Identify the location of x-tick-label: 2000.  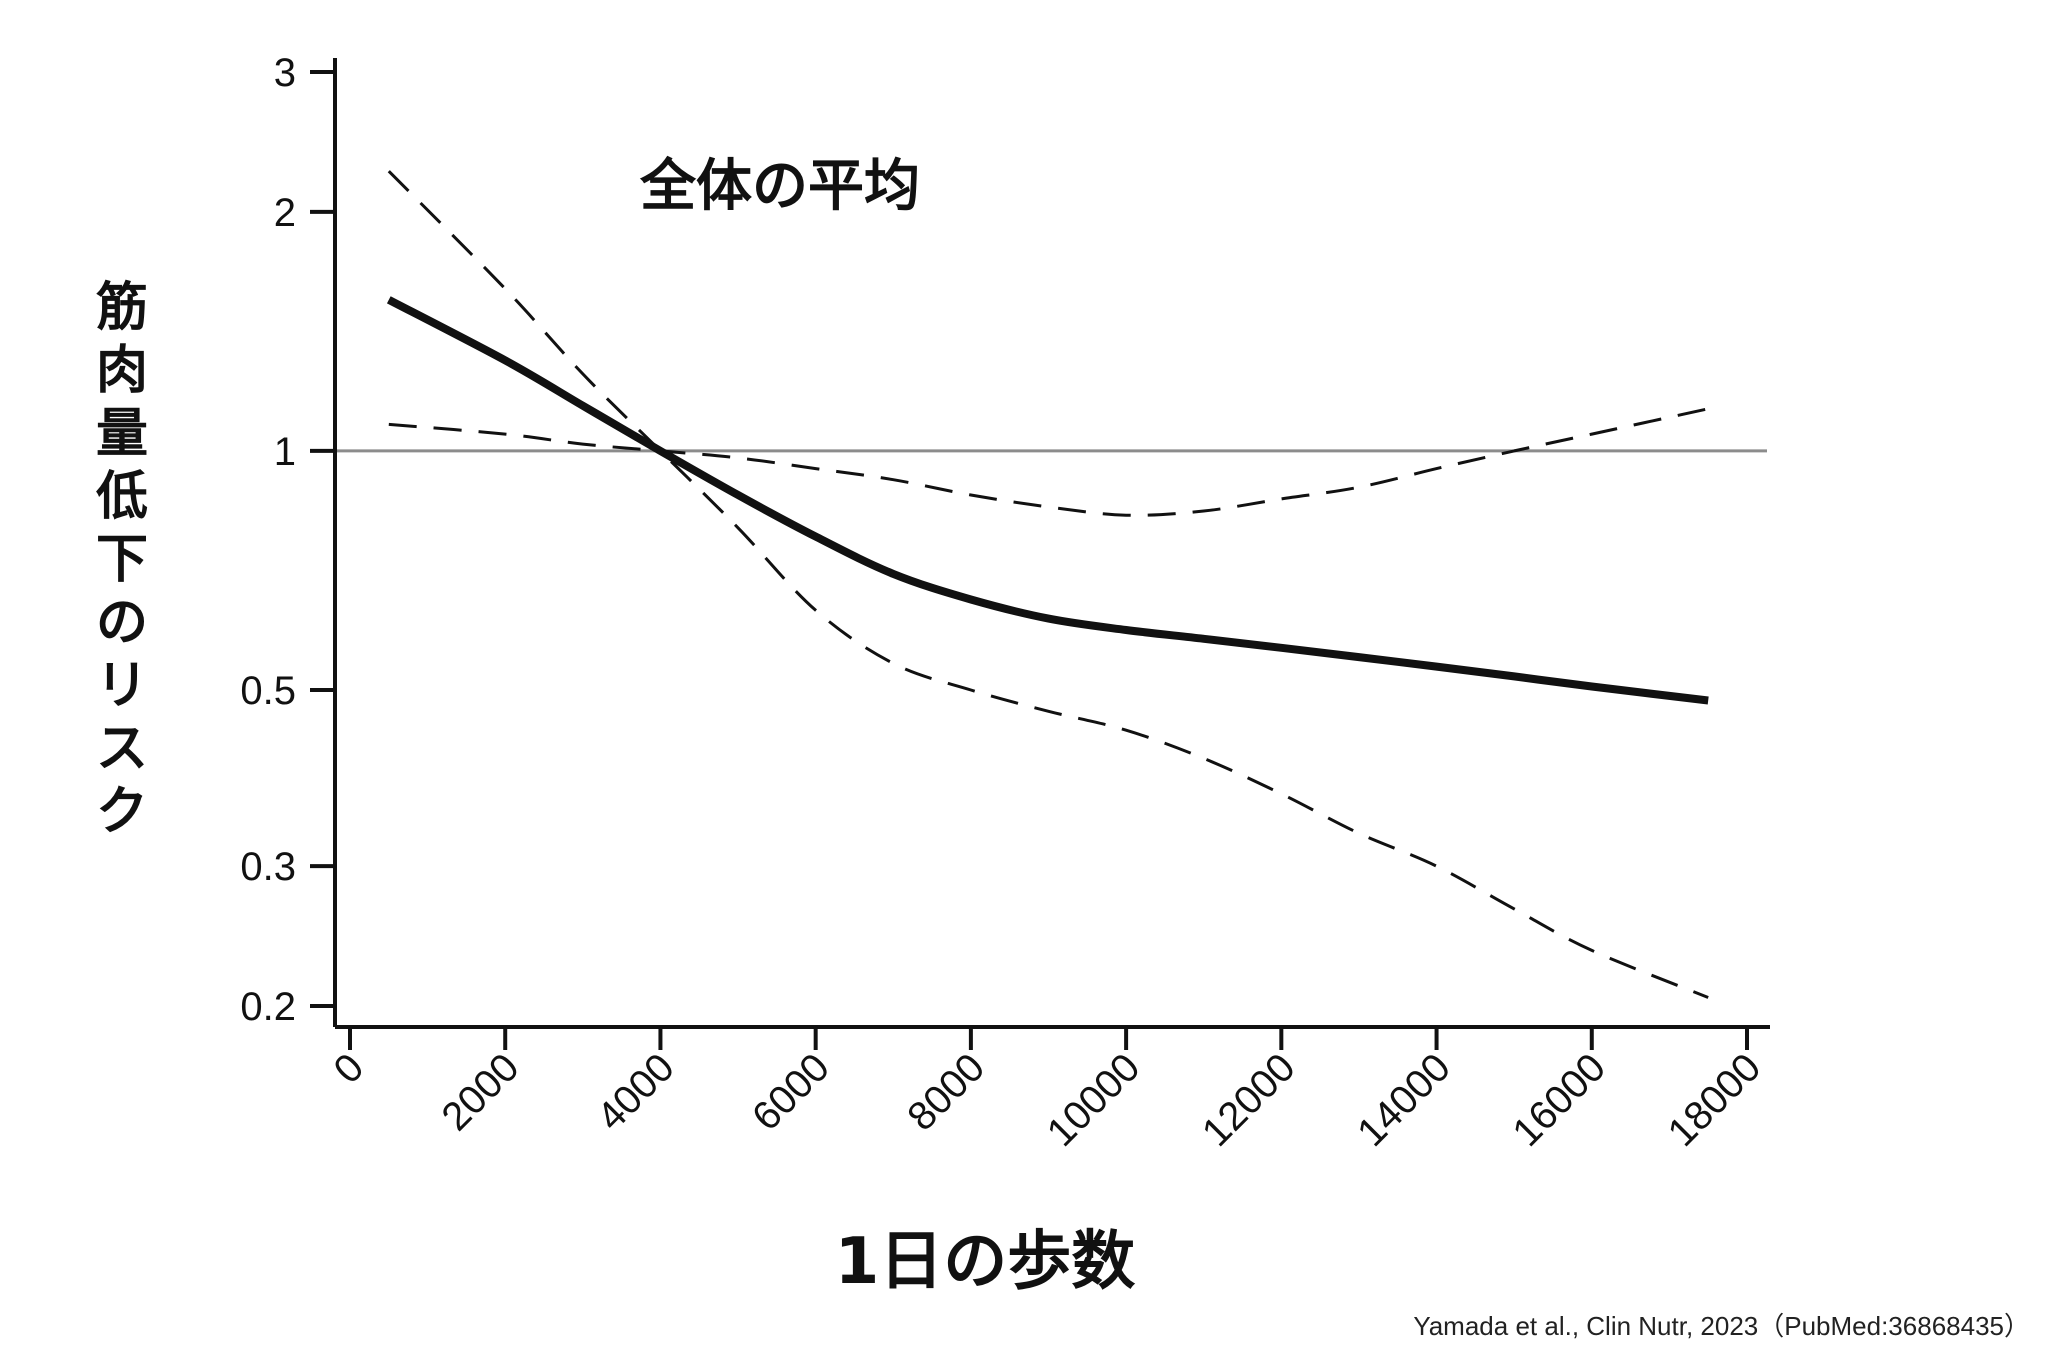
(481, 1092).